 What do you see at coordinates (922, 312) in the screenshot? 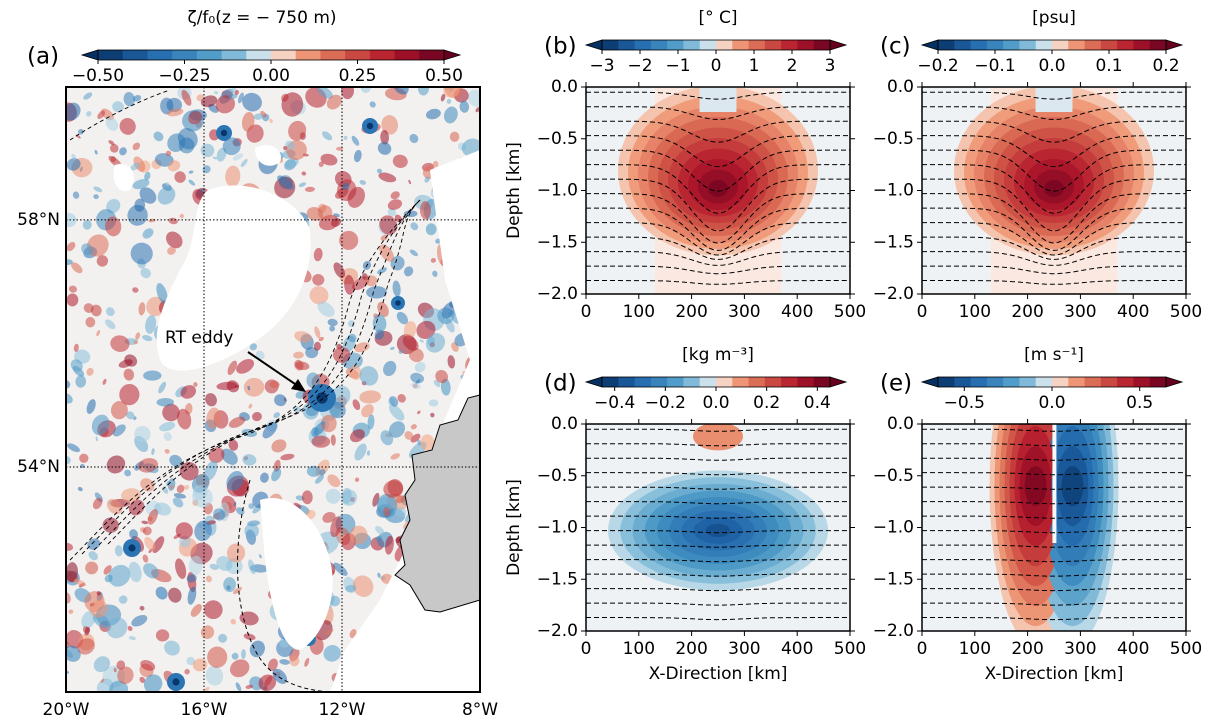
I see `x-tick-label: 0` at bounding box center [922, 312].